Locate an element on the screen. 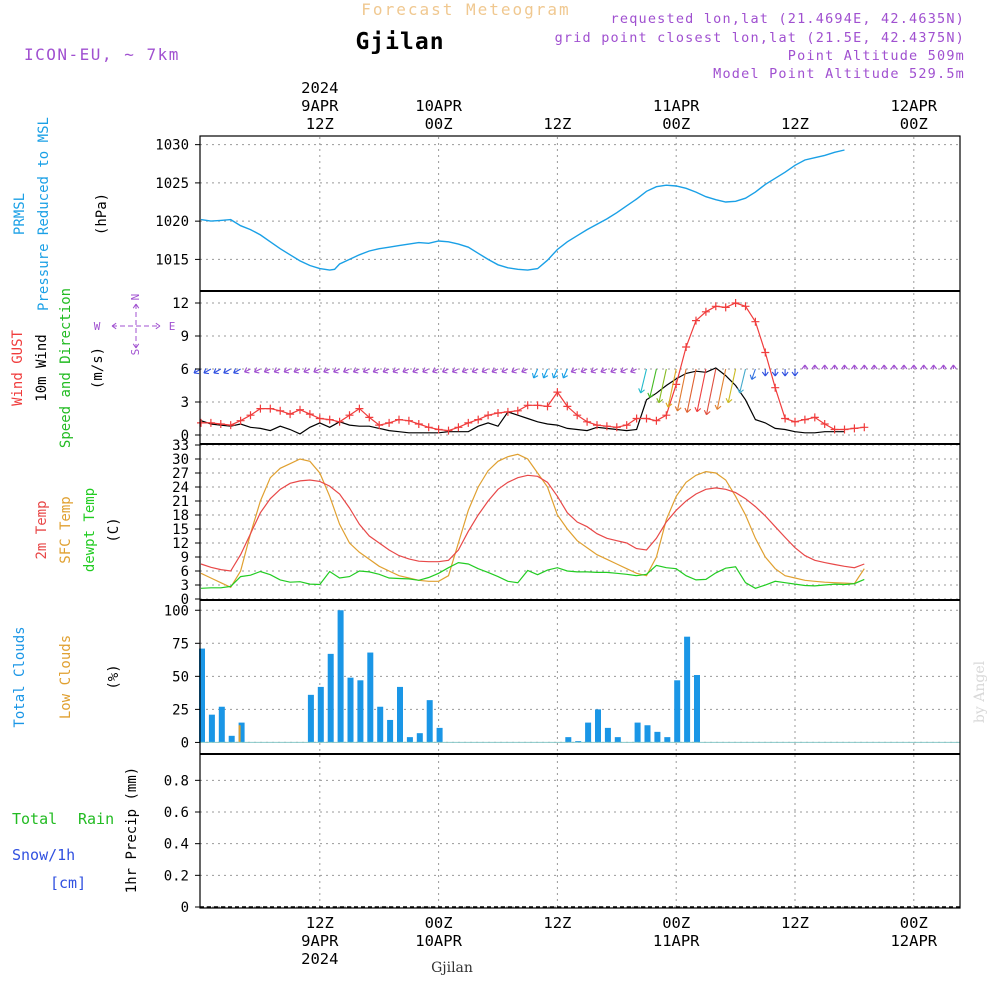 This screenshot has height=1000, width=1000. time-label: 12Z is located at coordinates (320, 124).